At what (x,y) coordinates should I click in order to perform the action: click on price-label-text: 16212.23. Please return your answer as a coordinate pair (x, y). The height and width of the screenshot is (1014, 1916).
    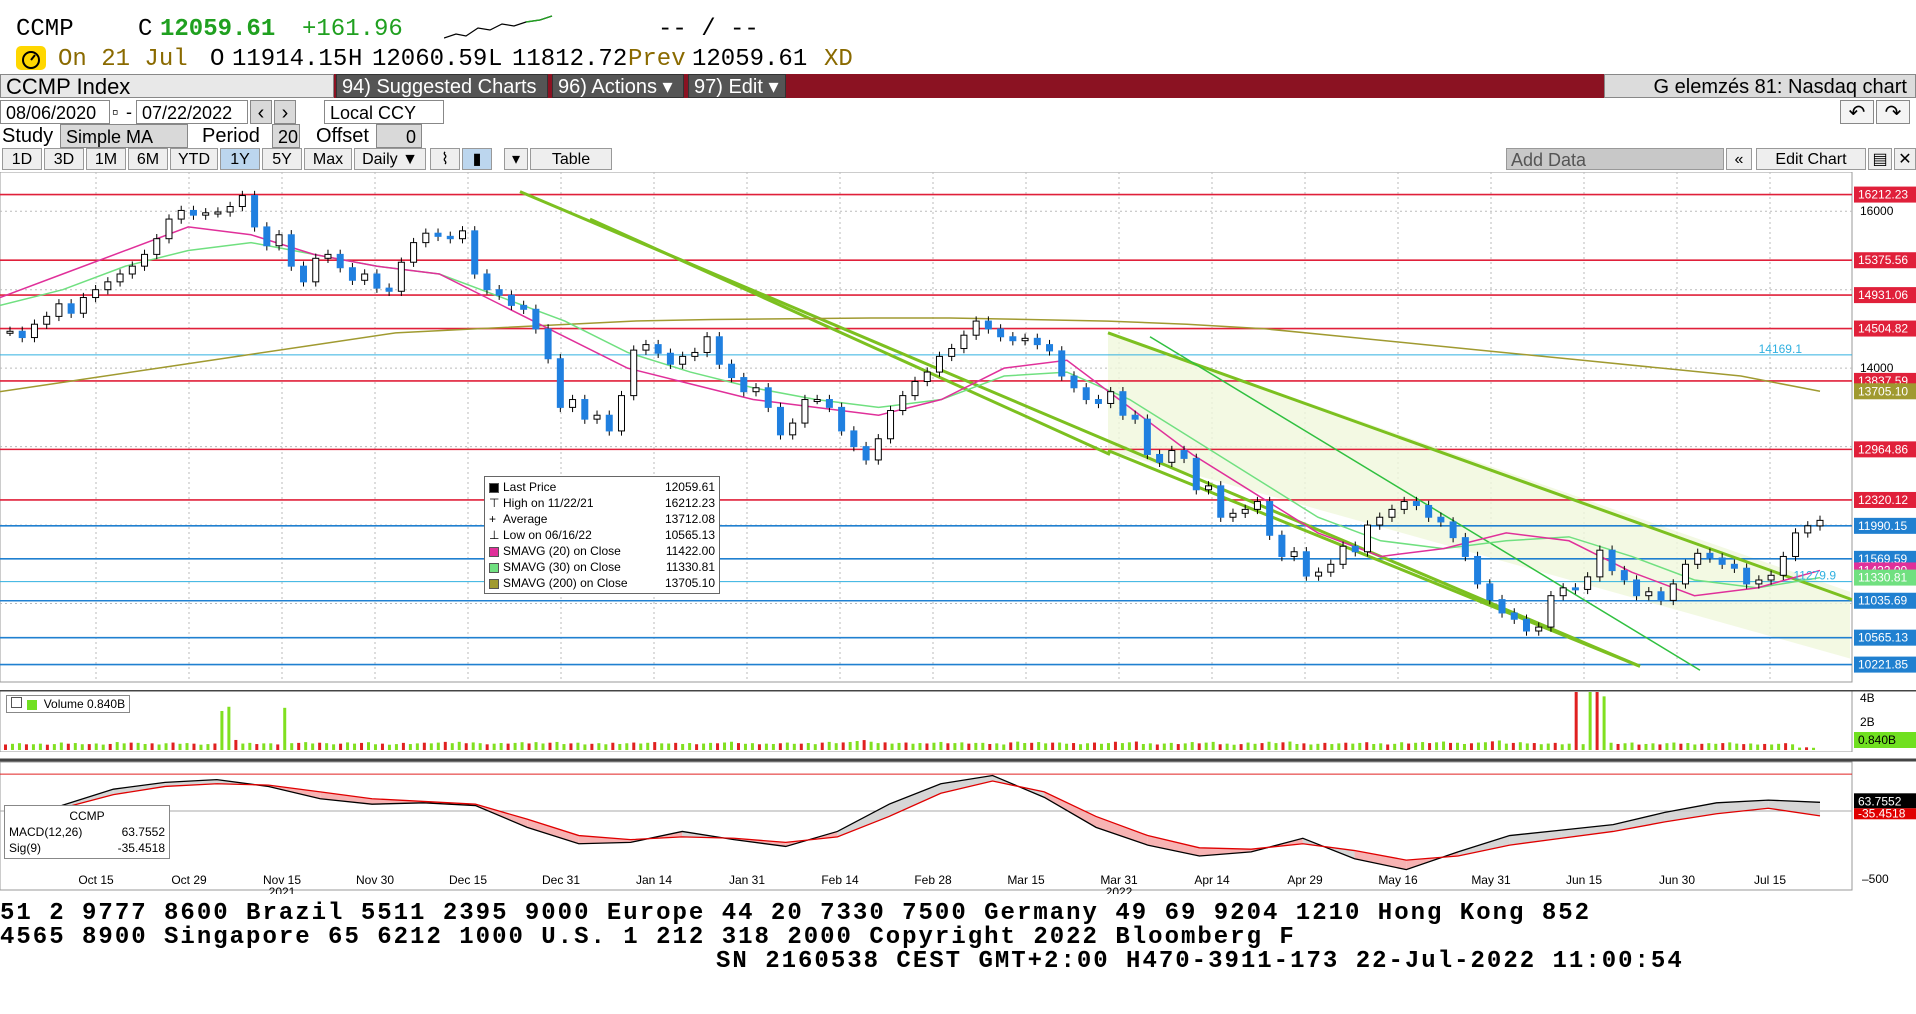
    Looking at the image, I should click on (1883, 195).